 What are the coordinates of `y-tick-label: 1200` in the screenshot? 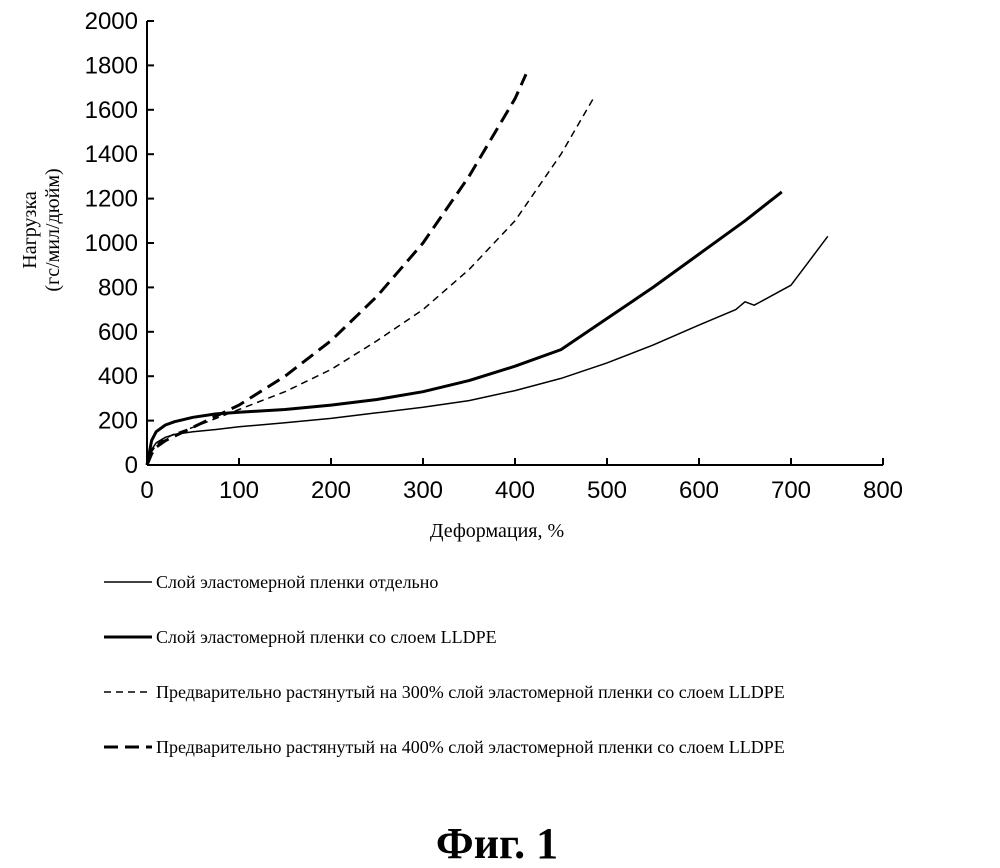 It's located at (111, 199).